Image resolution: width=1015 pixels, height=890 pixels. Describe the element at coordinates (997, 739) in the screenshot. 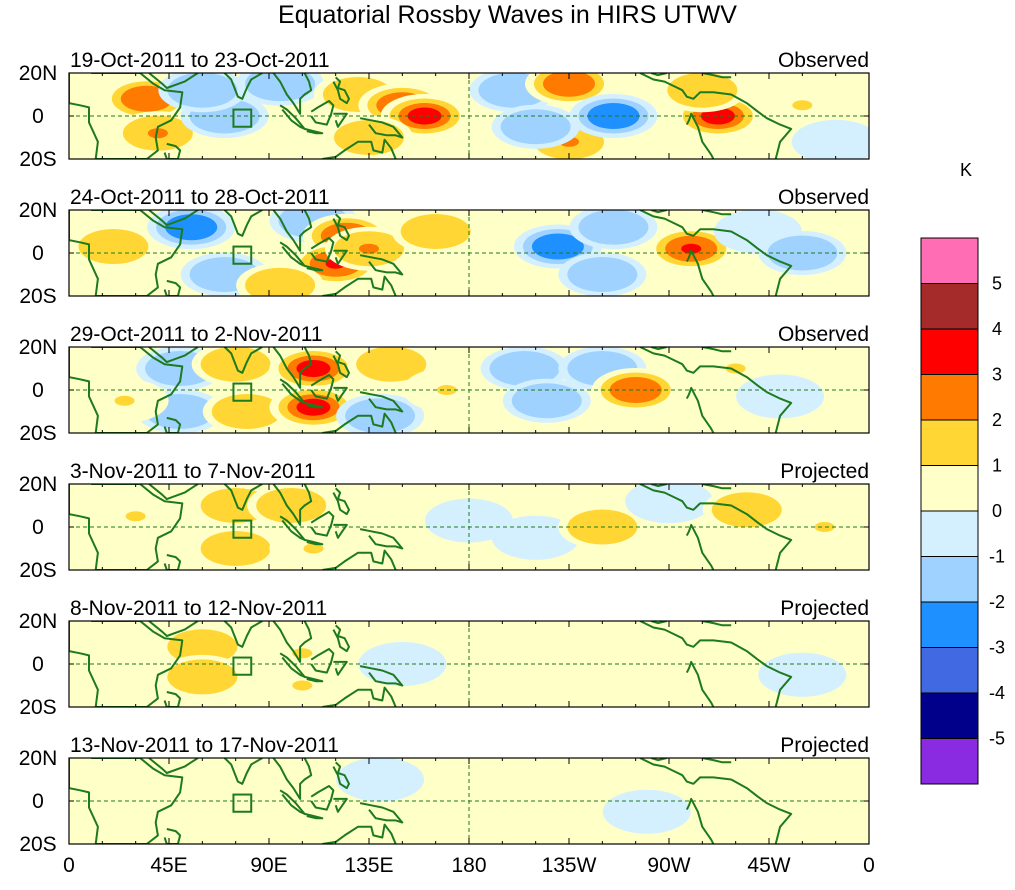

I see `colorbar-label: -5` at that location.